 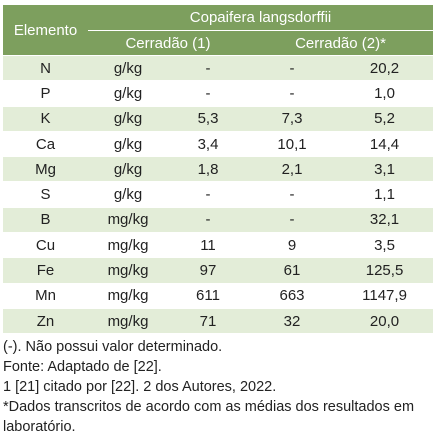 What do you see at coordinates (45, 143) in the screenshot?
I see `table-cell: Ca` at bounding box center [45, 143].